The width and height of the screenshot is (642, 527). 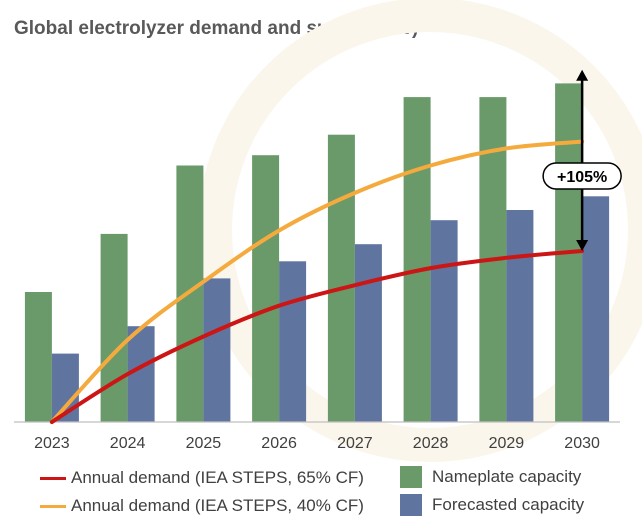 What do you see at coordinates (341, 278) in the screenshot?
I see `bar-nameplate-capacity-2027` at bounding box center [341, 278].